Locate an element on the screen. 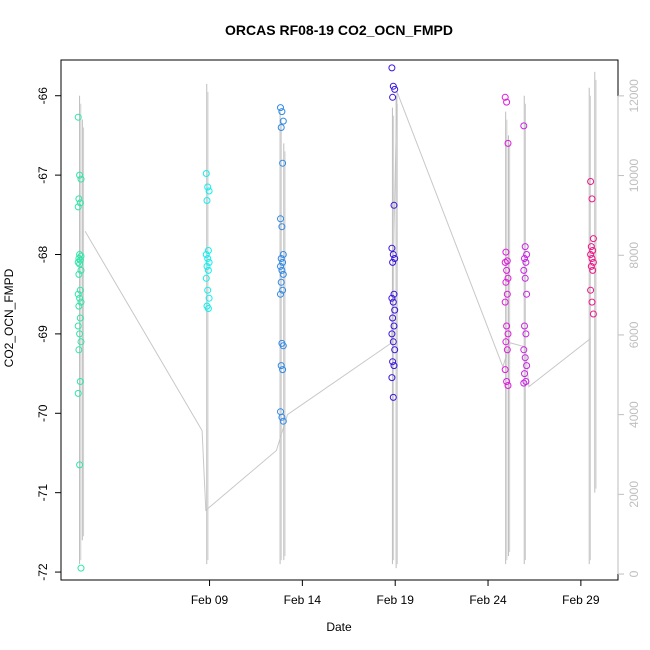 This screenshot has width=650, height=650. y-tick-label: -72 is located at coordinates (43, 572).